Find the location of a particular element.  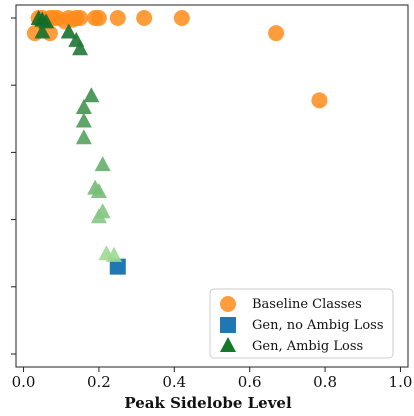

x-tick-label: 0.4 is located at coordinates (174, 382).